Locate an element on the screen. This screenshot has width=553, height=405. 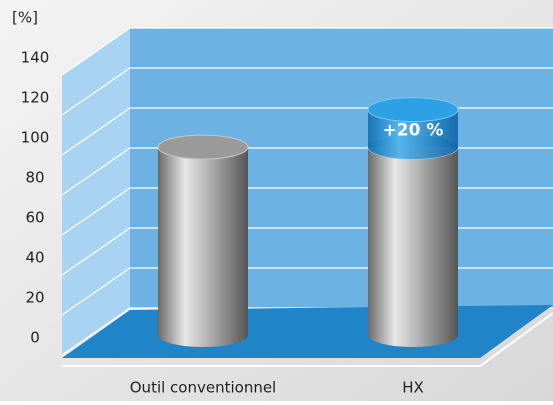
y-tick-label: 20 is located at coordinates (34, 298).